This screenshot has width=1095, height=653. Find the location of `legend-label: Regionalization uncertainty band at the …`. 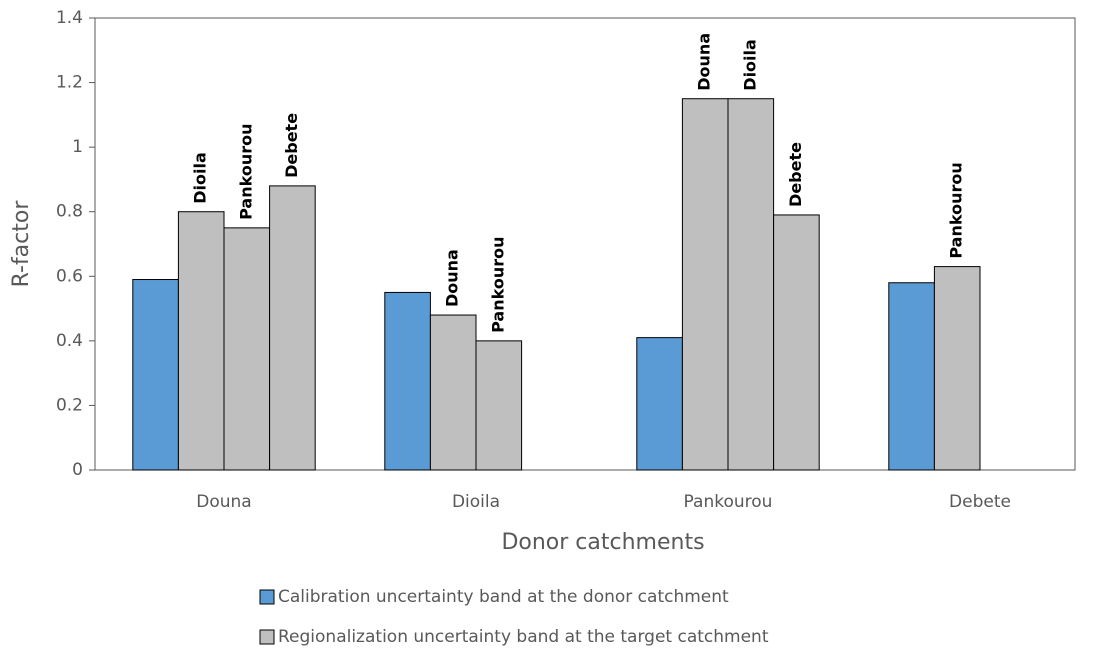

legend-label: Regionalization uncertainty band at the … is located at coordinates (523, 637).